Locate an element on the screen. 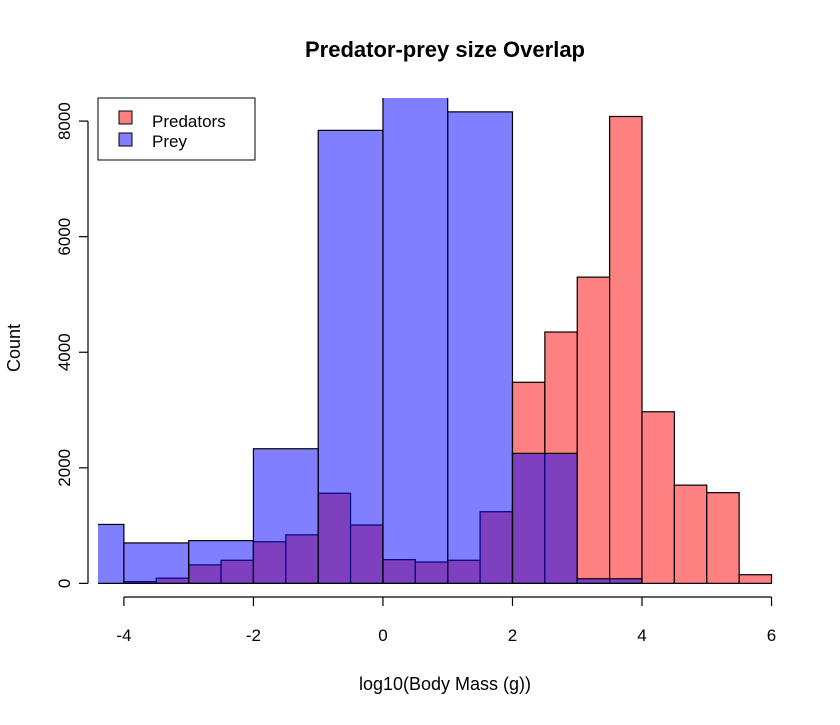 This screenshot has height=725, width=840. chart-title: Predator-prey size Overlap is located at coordinates (445, 49).